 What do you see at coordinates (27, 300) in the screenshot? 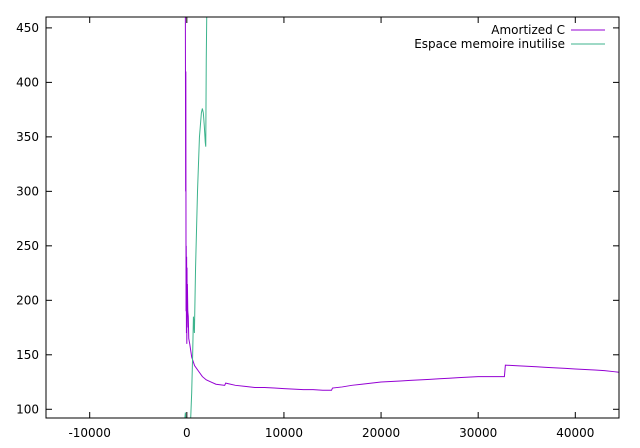
I see `y-tick-label: 200` at bounding box center [27, 300].